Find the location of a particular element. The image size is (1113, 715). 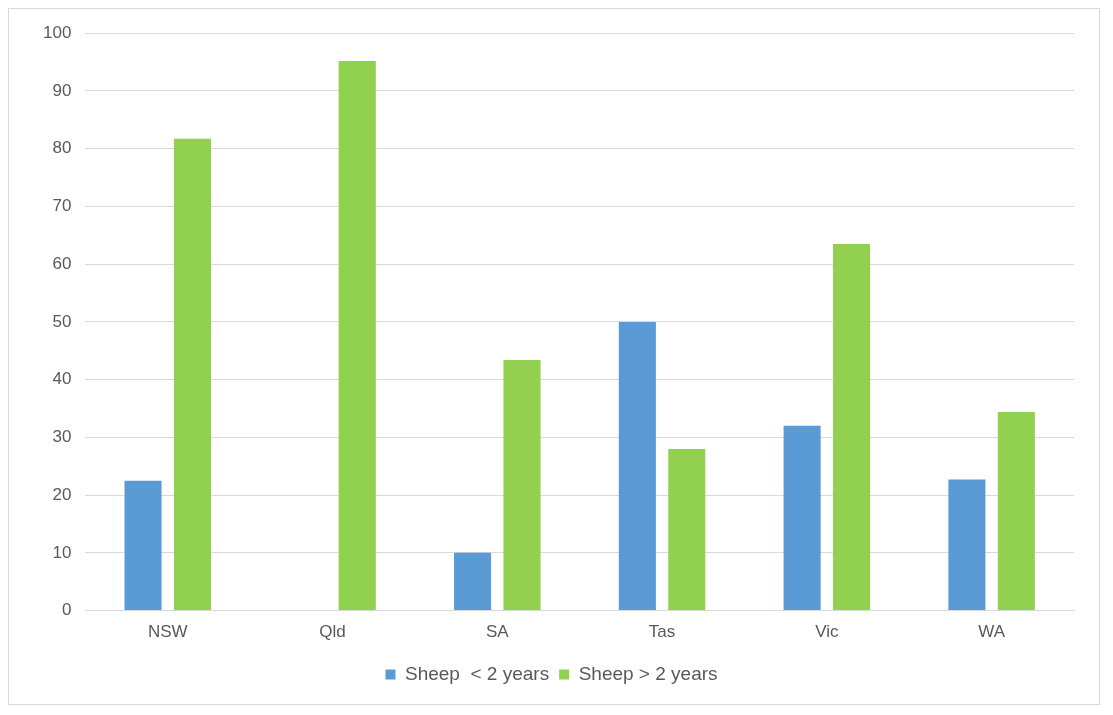

y-tick-label: 0 is located at coordinates (66, 610).